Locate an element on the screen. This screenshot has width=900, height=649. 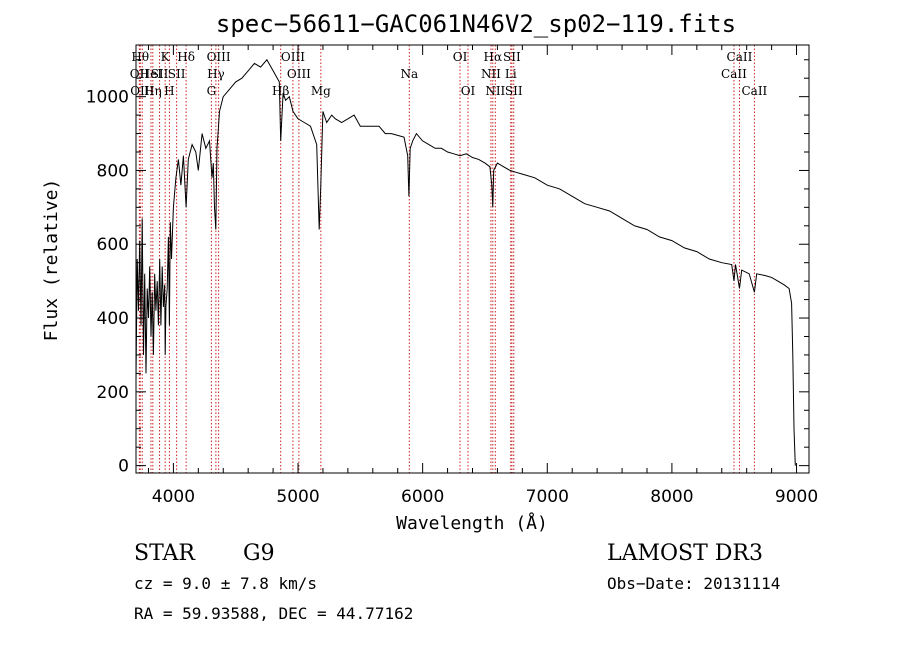
x-tick-label: 7000 is located at coordinates (547, 497).